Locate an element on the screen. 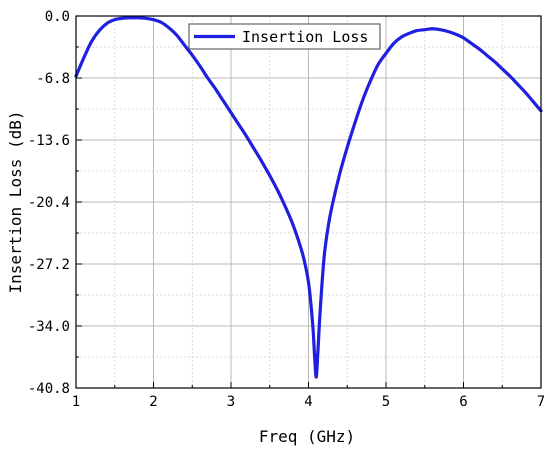 This screenshot has width=550, height=449. x-tick-label: 6 is located at coordinates (463, 402).